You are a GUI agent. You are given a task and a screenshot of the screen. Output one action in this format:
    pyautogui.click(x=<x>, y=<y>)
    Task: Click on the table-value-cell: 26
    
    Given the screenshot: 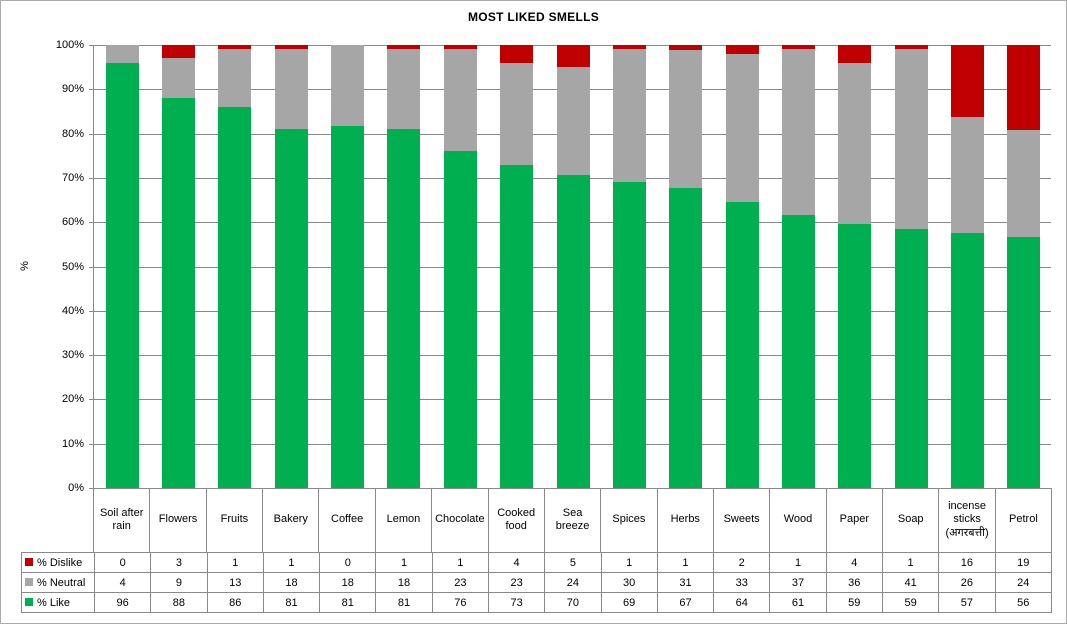 What is the action you would take?
    pyautogui.click(x=967, y=582)
    